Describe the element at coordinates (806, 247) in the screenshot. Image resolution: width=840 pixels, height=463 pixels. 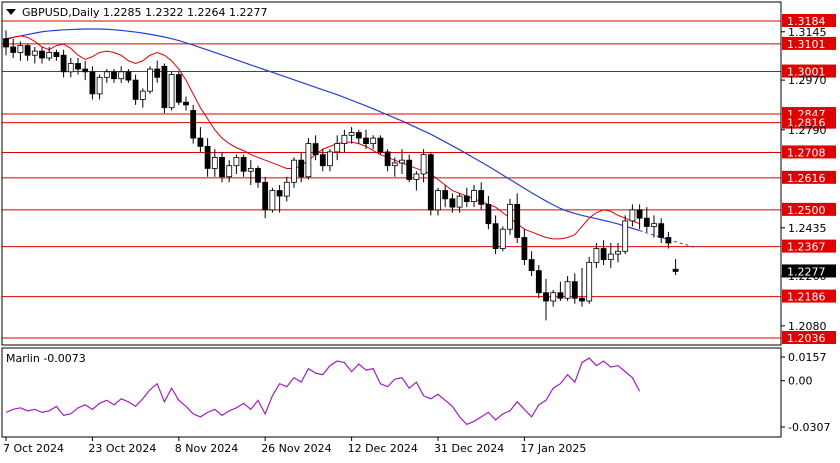
I see `level-label: 1.2367` at that location.